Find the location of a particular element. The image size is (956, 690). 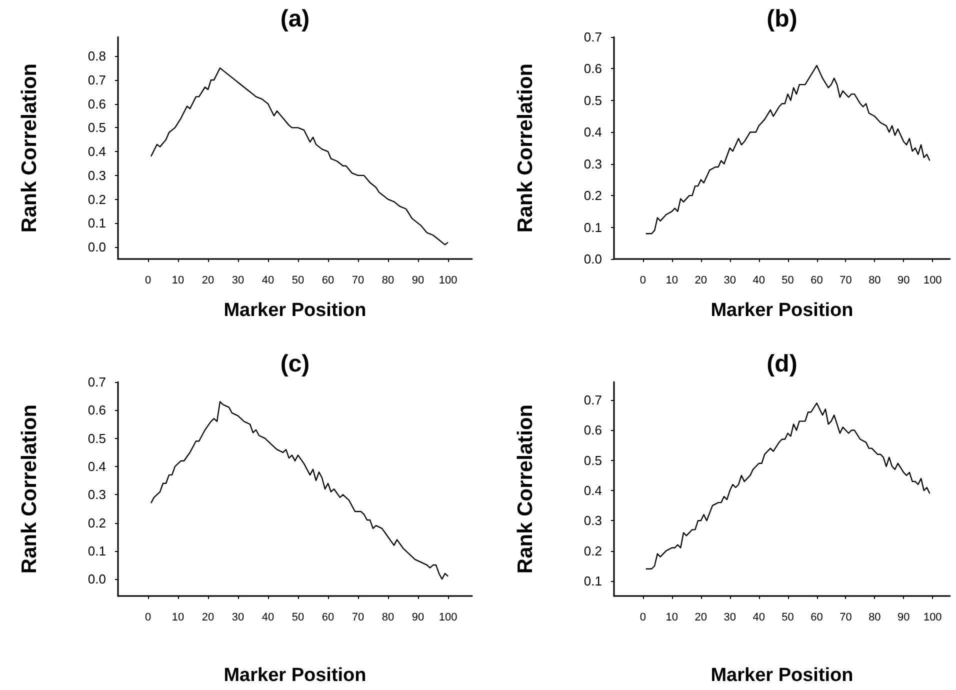

chart-title: (c) is located at coordinates (295, 364).